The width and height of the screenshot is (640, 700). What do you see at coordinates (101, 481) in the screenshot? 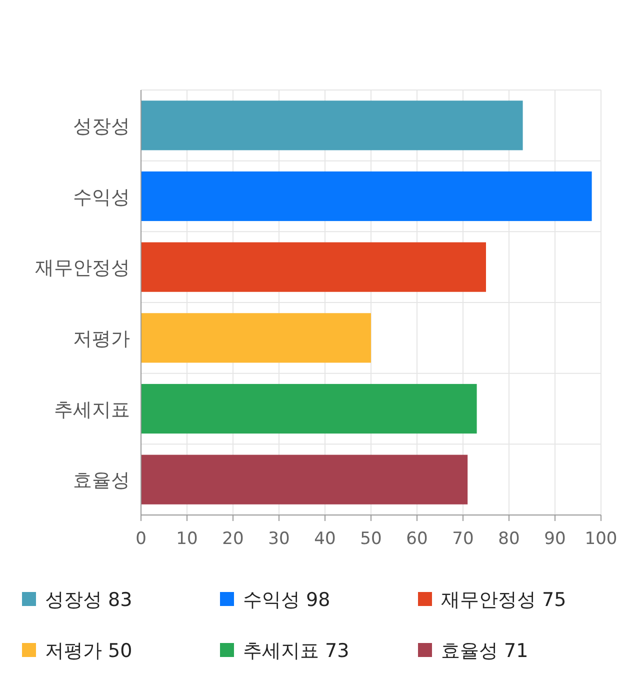
I see `y-tick-label: 효율성` at bounding box center [101, 481].